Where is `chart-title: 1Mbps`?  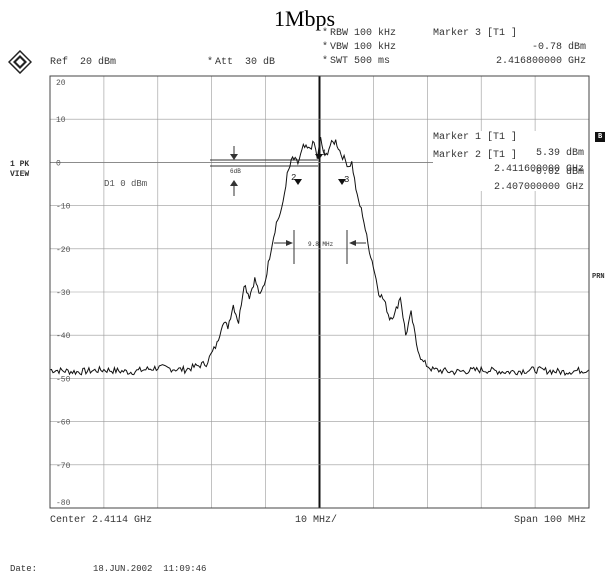
chart-title: 1Mbps is located at coordinates (304, 18).